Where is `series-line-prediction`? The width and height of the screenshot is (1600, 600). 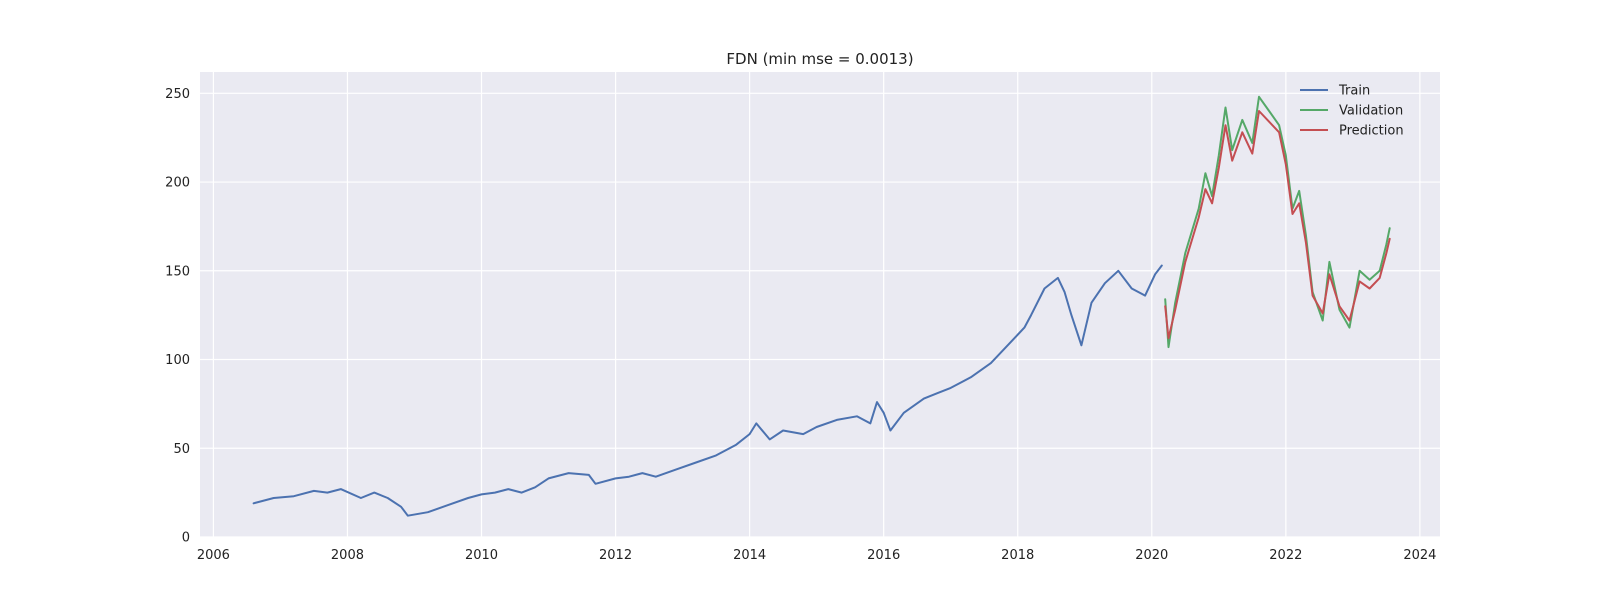
series-line-prediction is located at coordinates (1277, 225).